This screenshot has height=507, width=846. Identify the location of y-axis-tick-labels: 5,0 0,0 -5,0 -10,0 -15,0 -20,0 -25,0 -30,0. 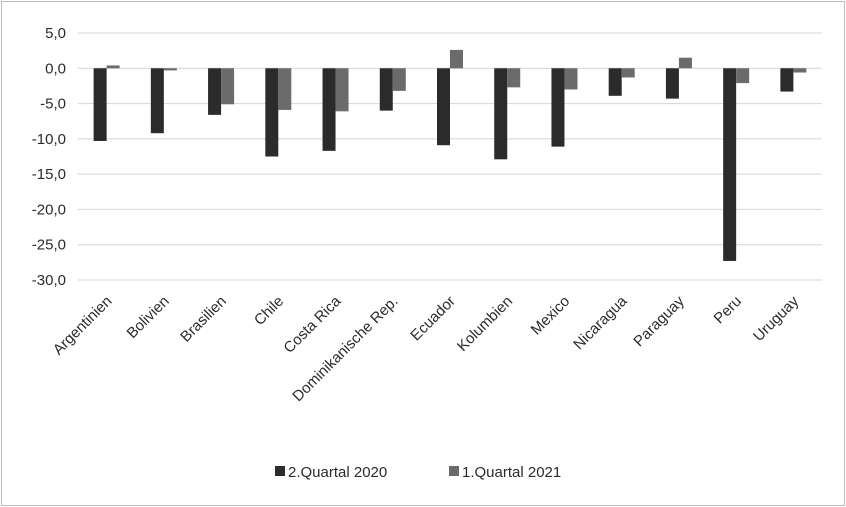
(49, 157).